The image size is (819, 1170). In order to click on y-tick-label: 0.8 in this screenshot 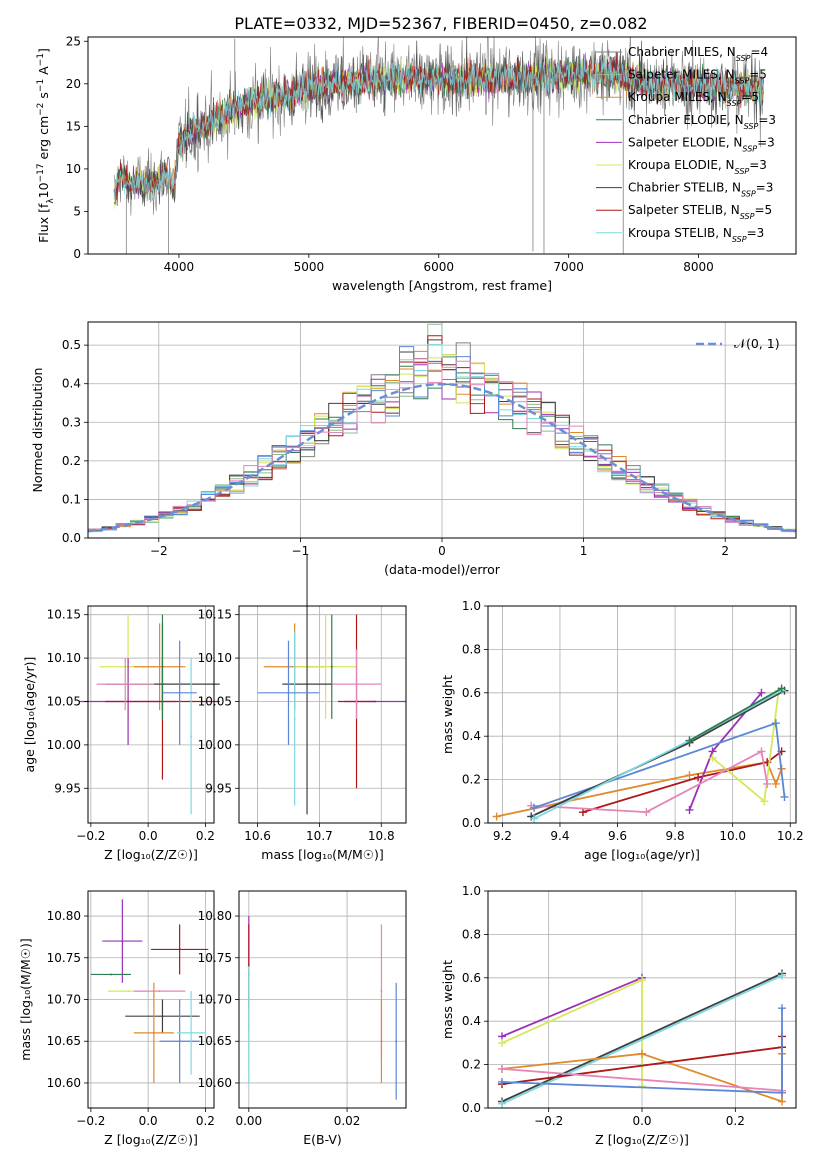, I will do `click(471, 649)`.